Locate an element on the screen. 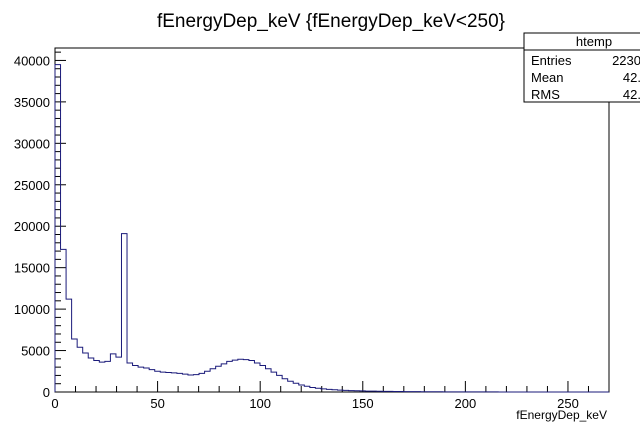 This screenshot has height=424, width=640. y-tick-label: 25000 is located at coordinates (32, 185).